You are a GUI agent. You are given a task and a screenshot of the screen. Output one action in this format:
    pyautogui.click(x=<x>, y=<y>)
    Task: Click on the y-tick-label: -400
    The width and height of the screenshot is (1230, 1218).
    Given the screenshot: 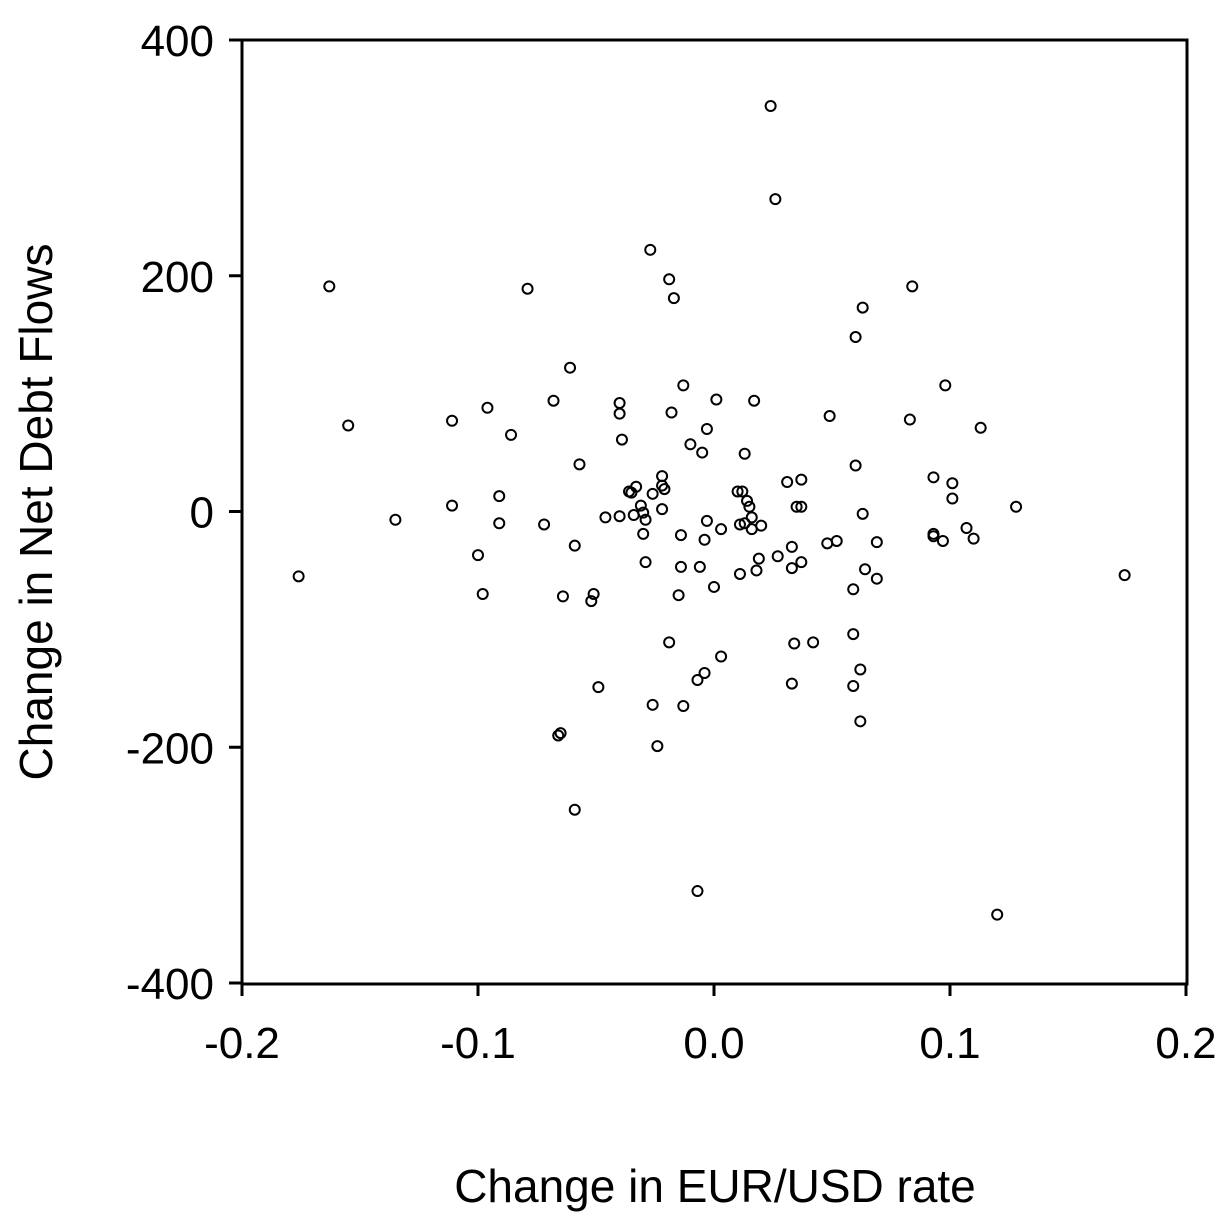 What is the action you would take?
    pyautogui.click(x=170, y=984)
    